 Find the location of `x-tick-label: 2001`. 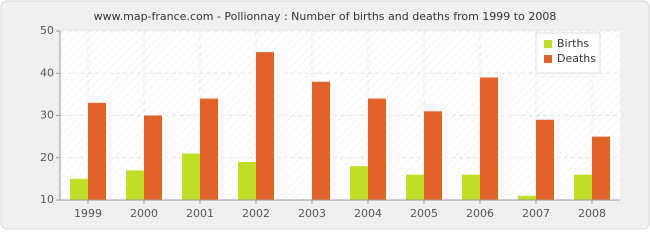

x-tick-label: 2001 is located at coordinates (200, 213).